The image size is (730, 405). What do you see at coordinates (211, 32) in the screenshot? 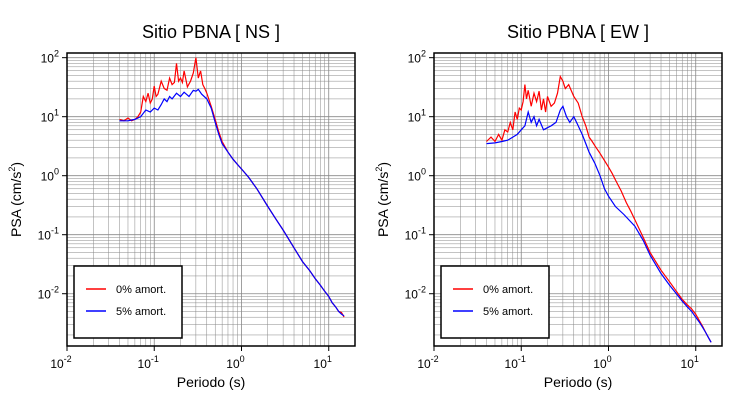
I see `chart-title: Sitio PBNA [ NS ]` at bounding box center [211, 32].